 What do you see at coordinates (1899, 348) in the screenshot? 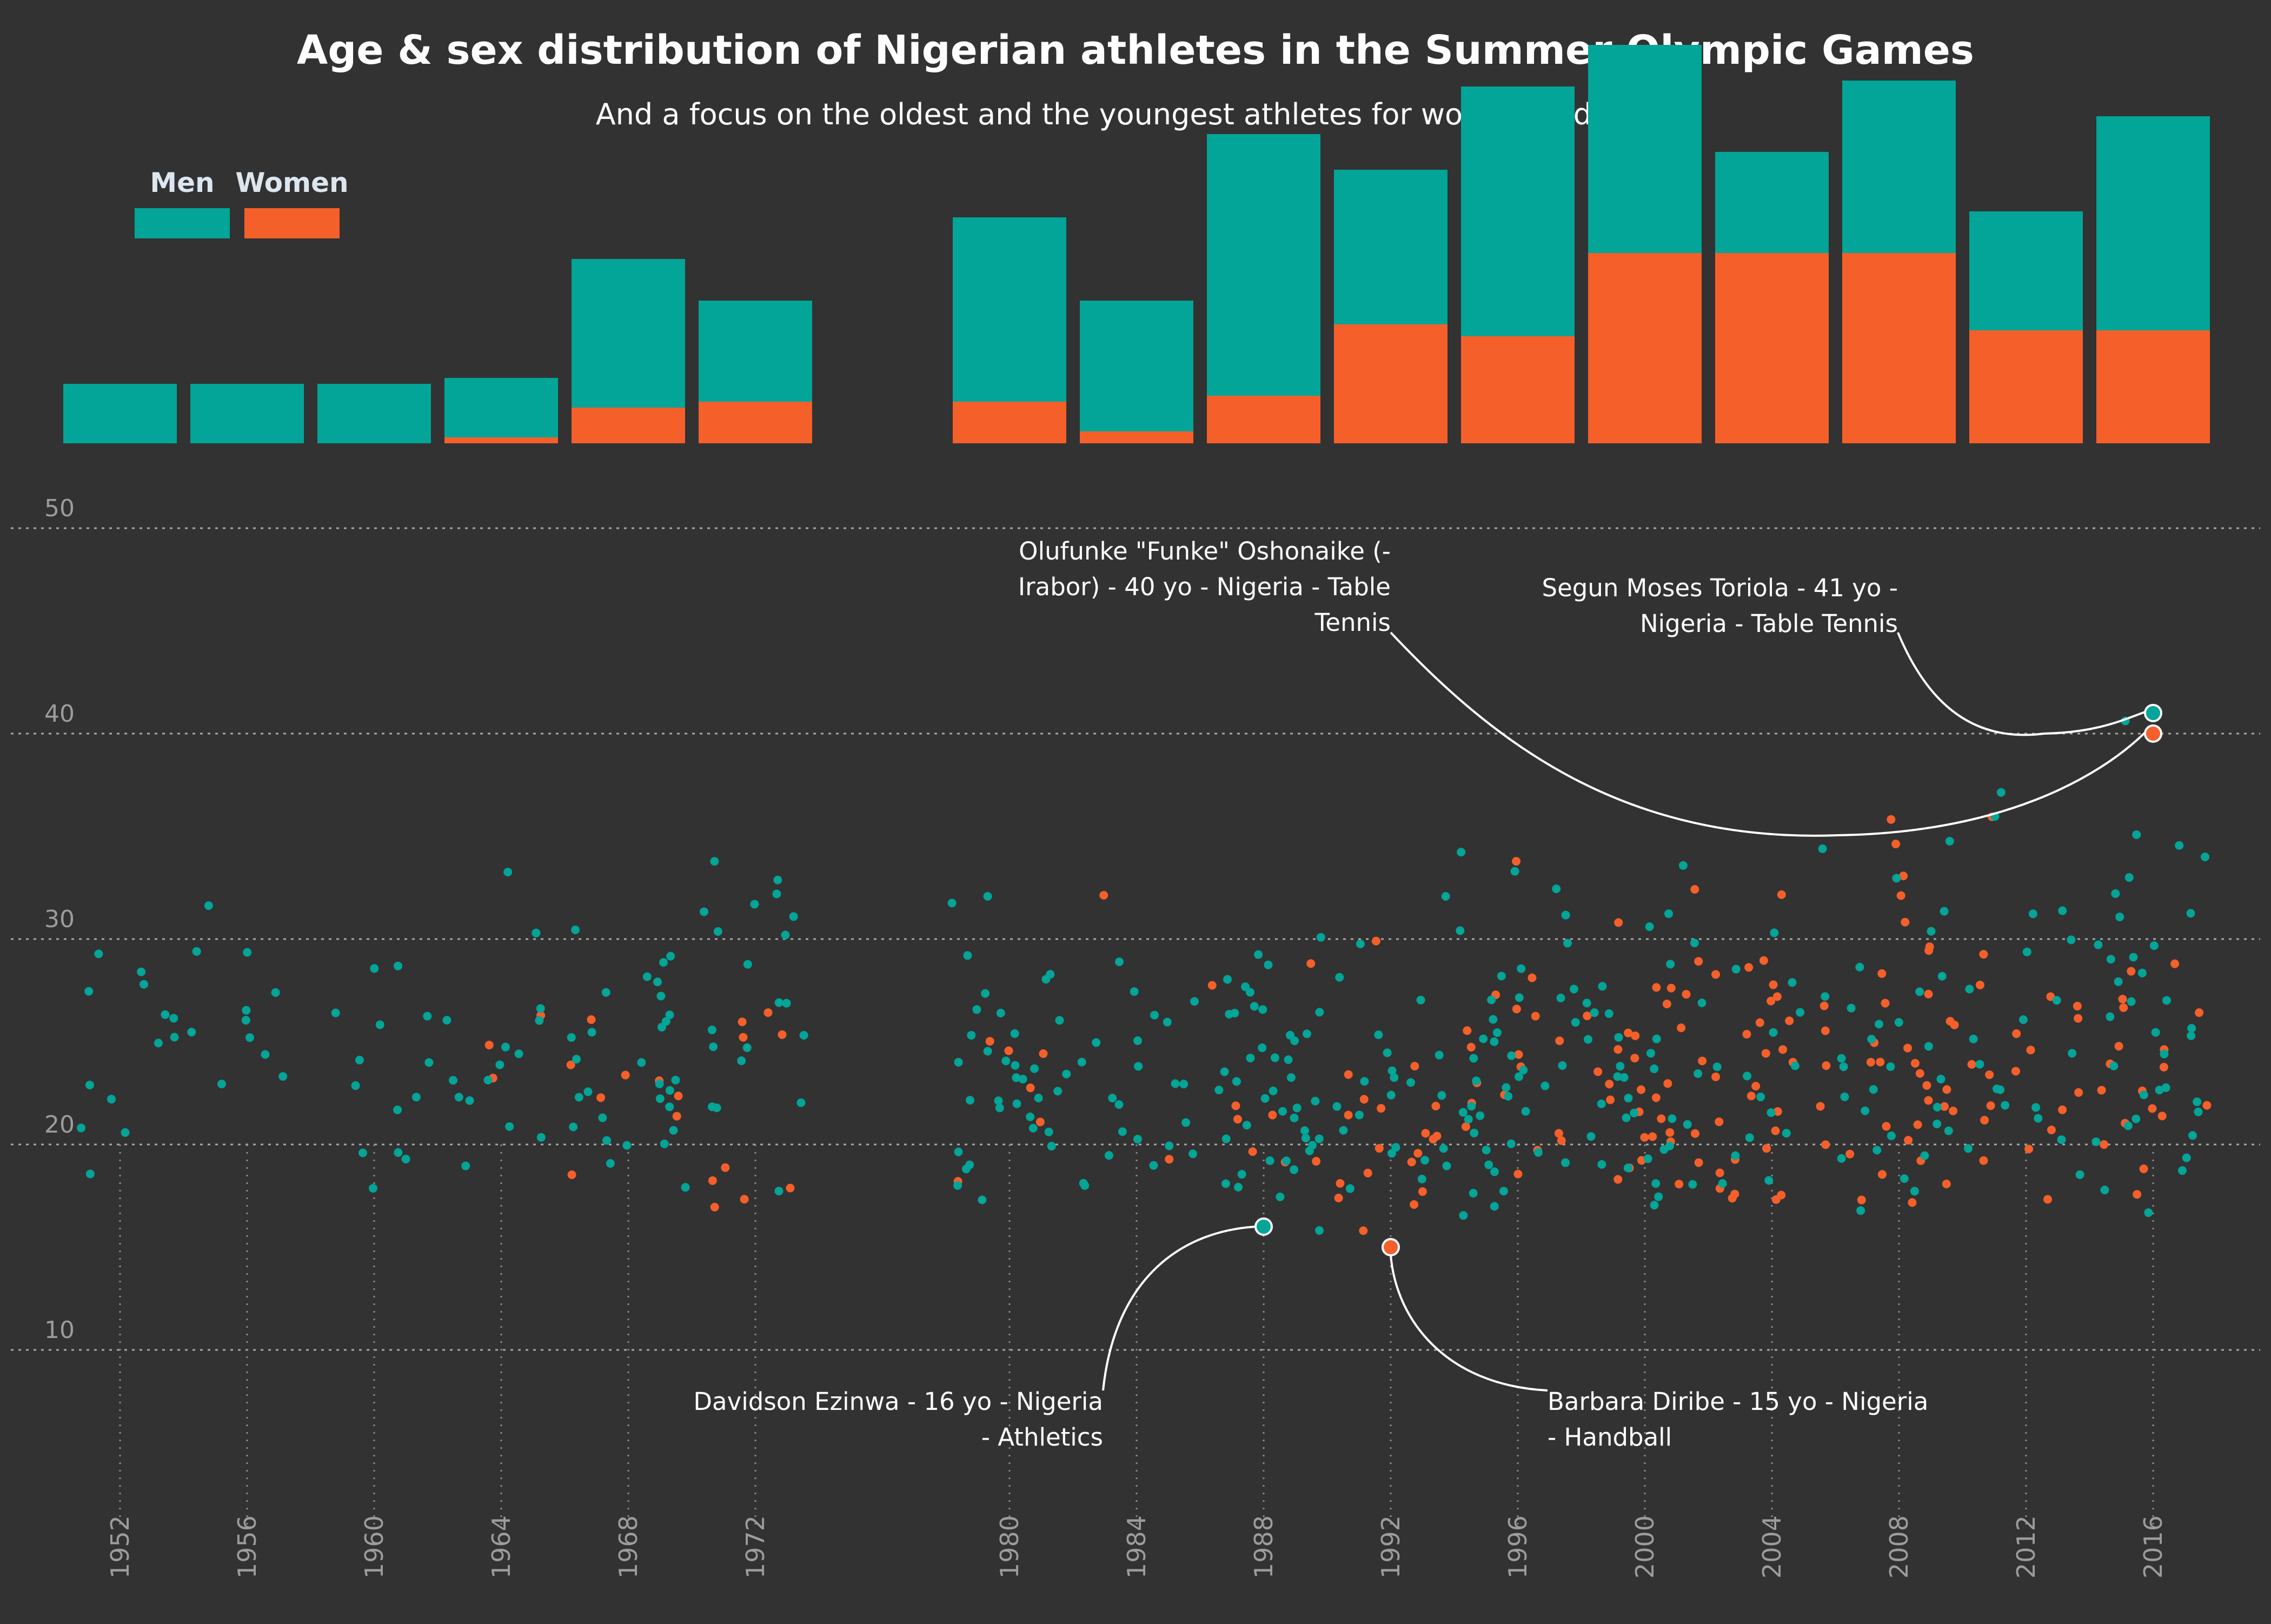
I see `bar-women-2008` at bounding box center [1899, 348].